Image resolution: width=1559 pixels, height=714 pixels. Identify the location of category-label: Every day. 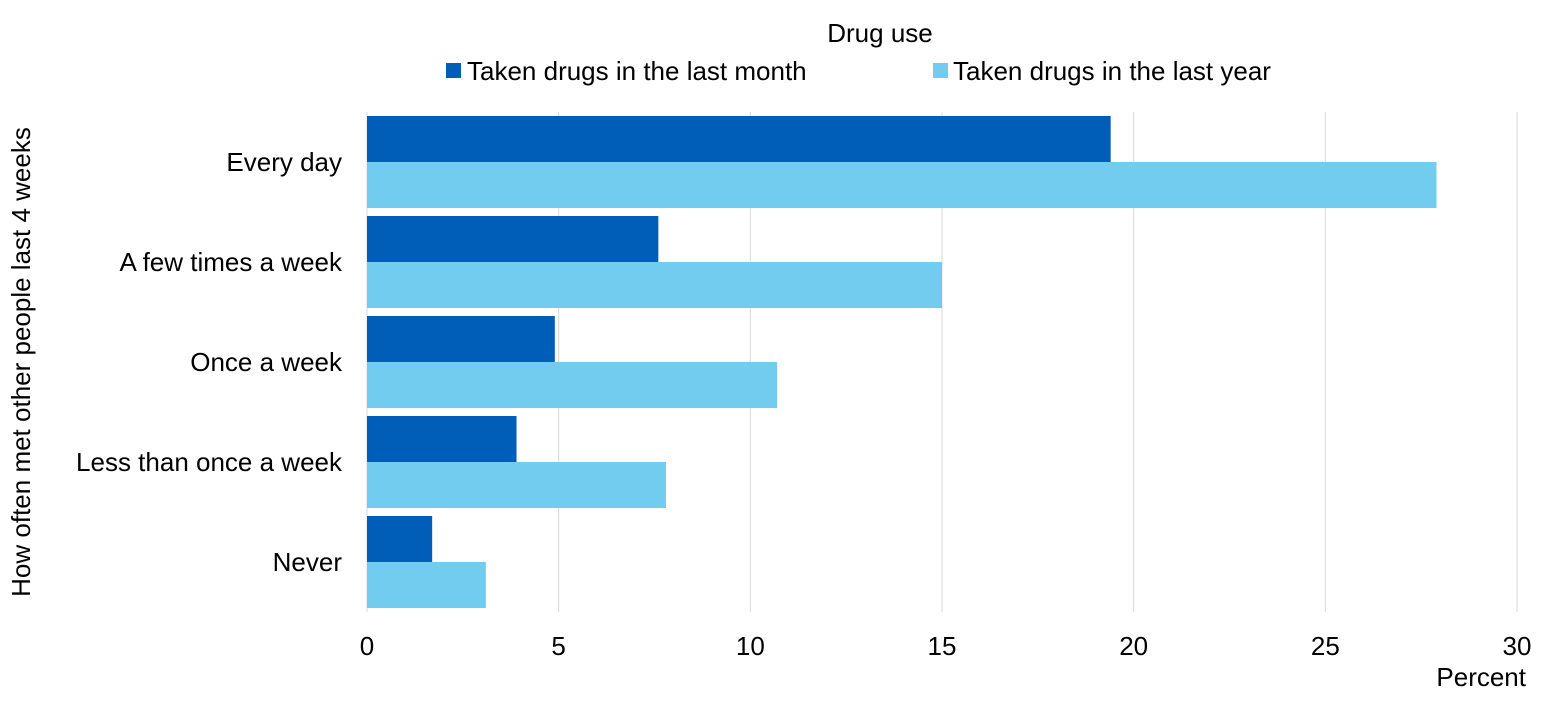
(284, 162).